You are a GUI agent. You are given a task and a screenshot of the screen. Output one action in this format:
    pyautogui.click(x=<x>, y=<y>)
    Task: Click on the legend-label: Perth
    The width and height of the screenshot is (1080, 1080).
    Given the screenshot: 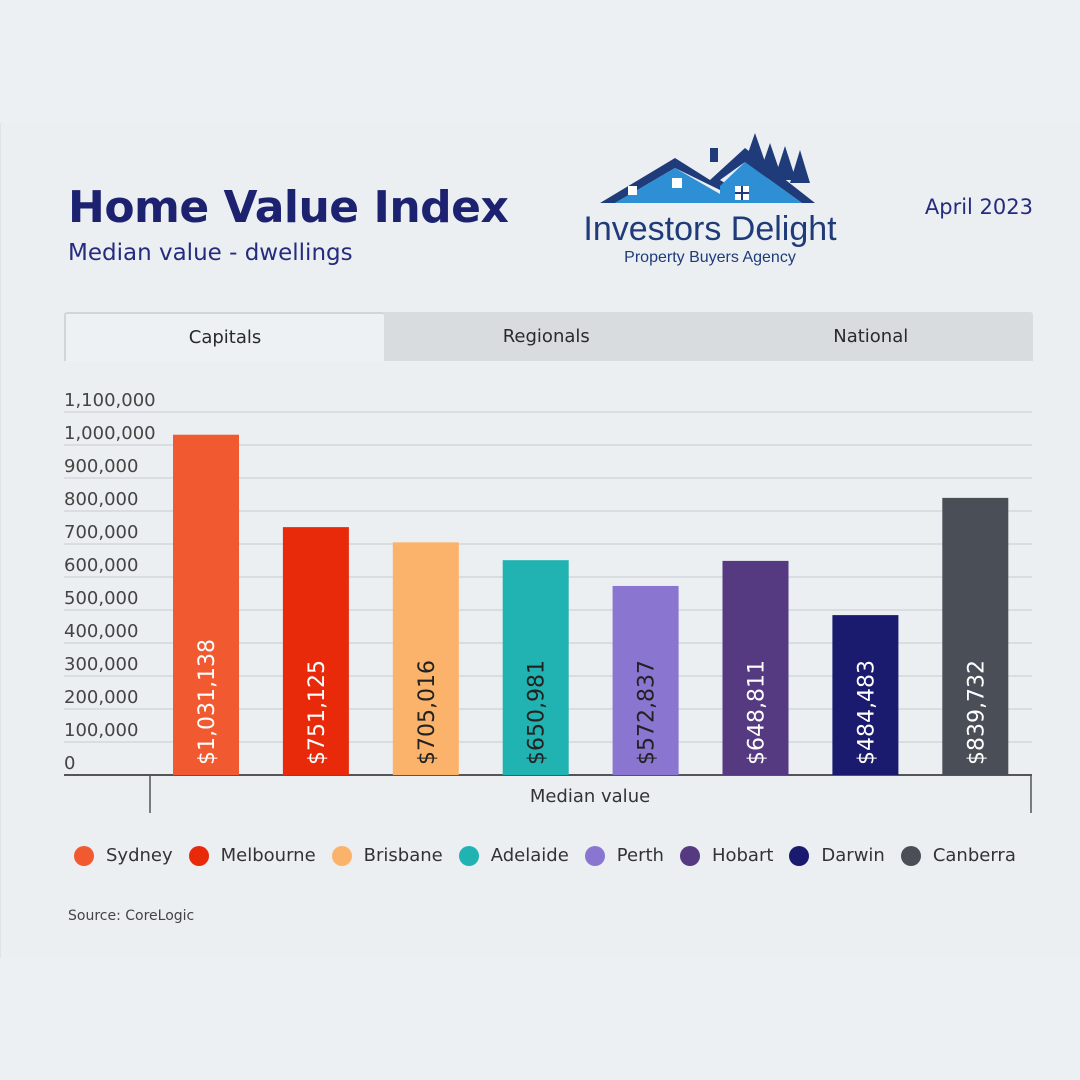 What is the action you would take?
    pyautogui.click(x=640, y=855)
    